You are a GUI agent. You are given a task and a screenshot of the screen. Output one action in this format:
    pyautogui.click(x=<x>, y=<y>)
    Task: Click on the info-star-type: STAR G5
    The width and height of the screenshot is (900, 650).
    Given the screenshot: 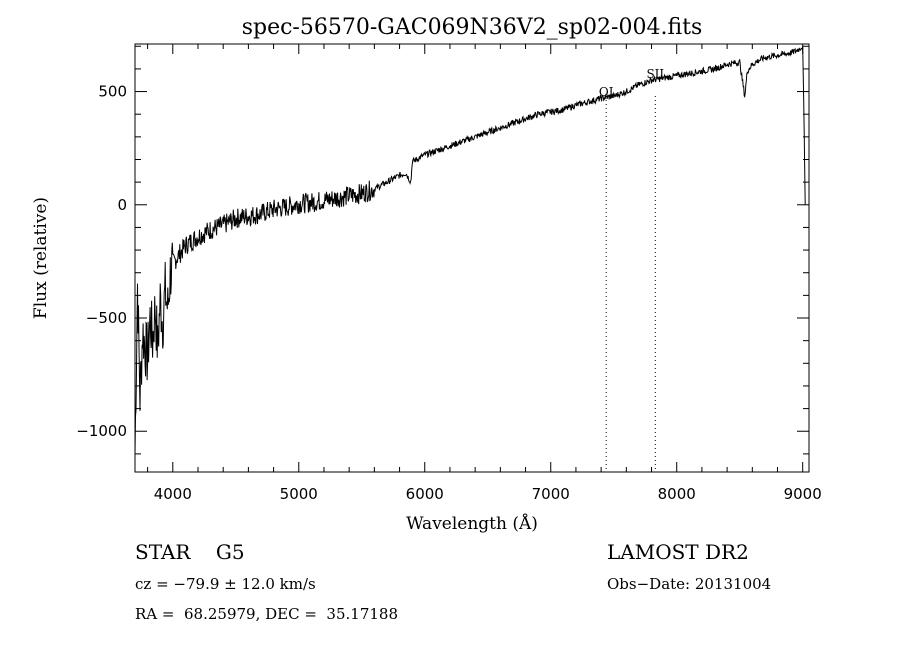 What is the action you would take?
    pyautogui.click(x=190, y=552)
    